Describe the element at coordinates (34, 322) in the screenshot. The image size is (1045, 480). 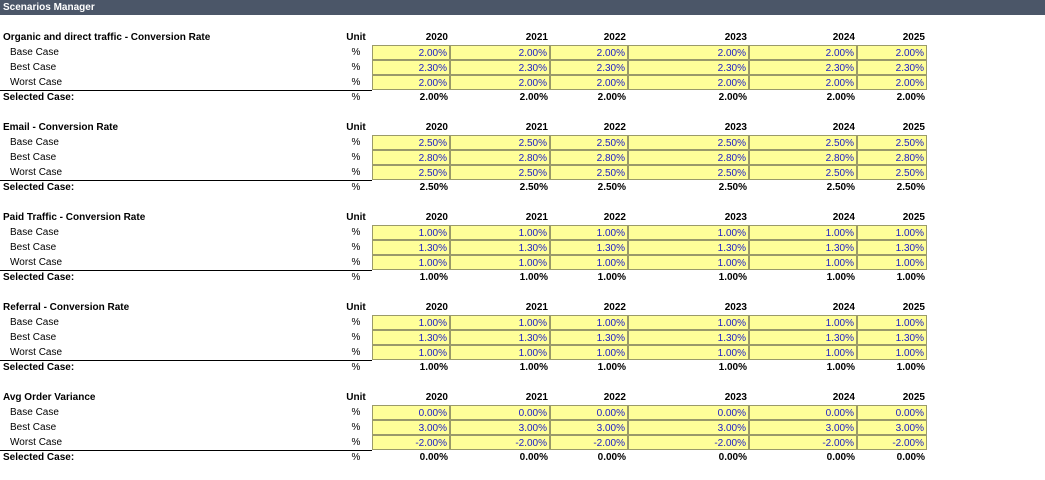
I see `case-label: Base Case` at that location.